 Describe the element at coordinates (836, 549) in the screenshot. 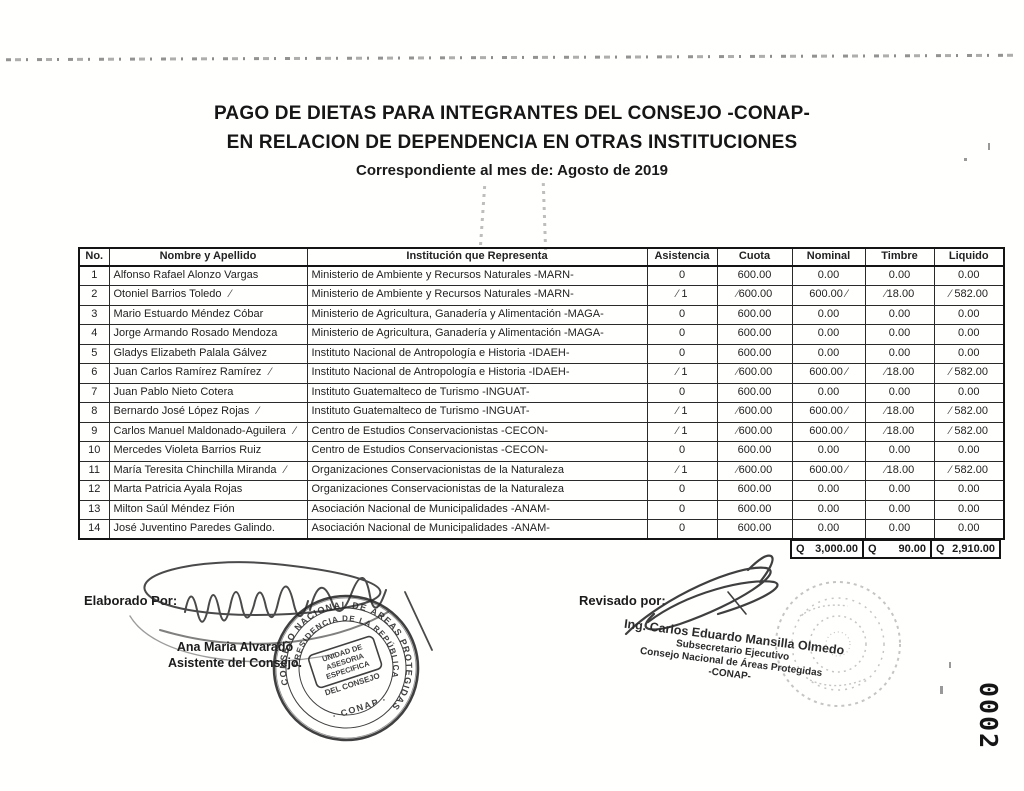

I see `total-nominal-value: 3,000.00` at that location.